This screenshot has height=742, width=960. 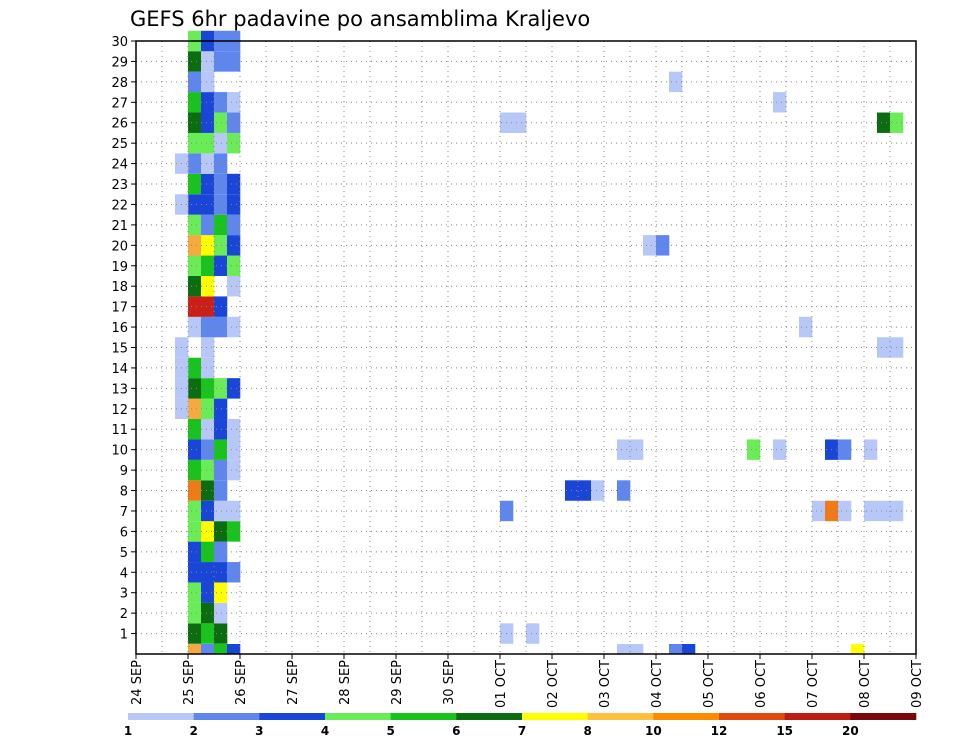 What do you see at coordinates (119, 328) in the screenshot?
I see `y-tick-label-16: 16` at bounding box center [119, 328].